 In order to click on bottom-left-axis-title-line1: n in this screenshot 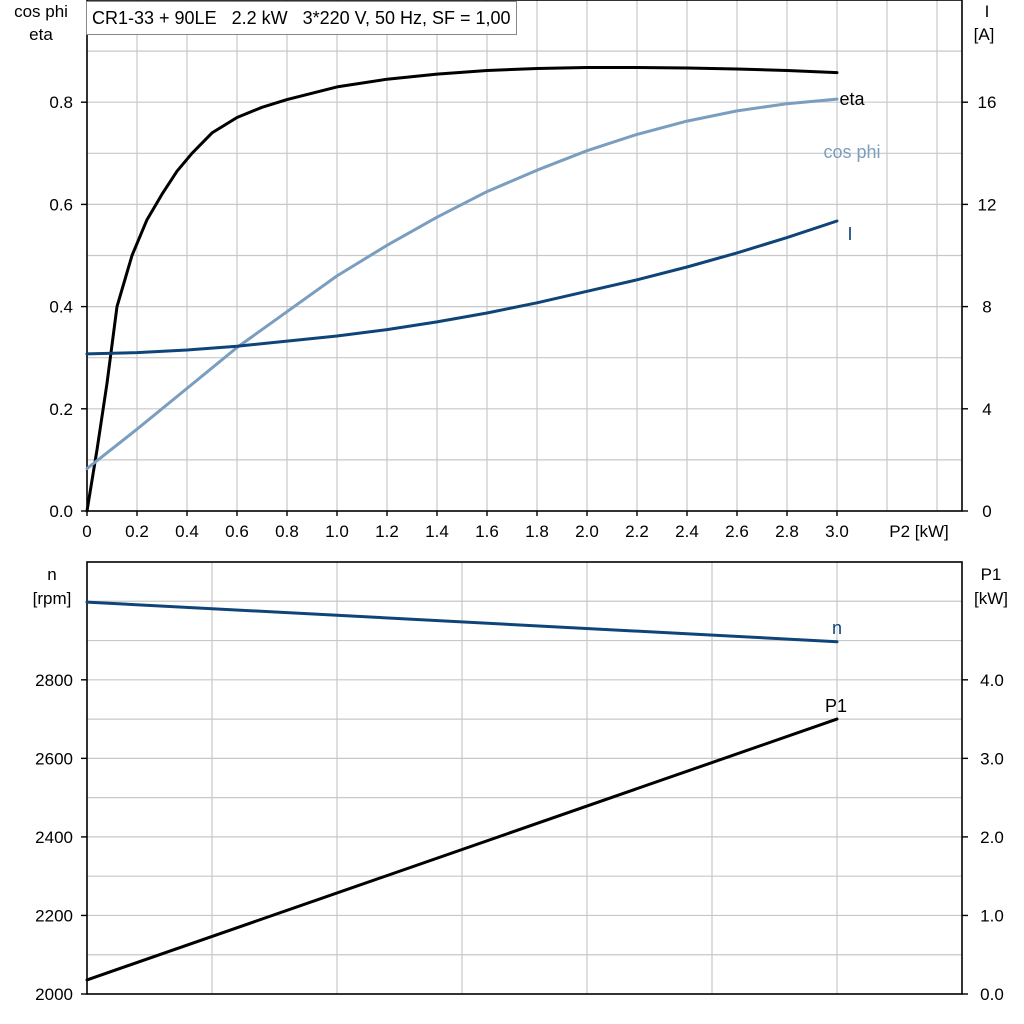, I will do `click(51, 574)`.